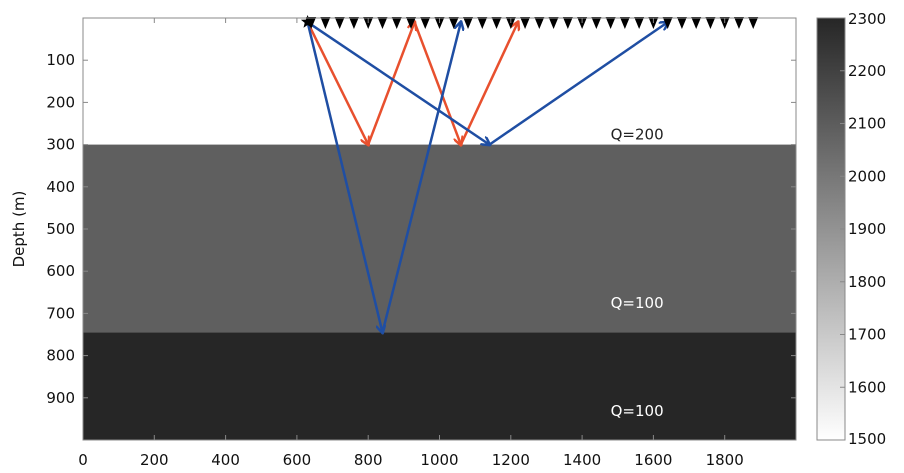 The height and width of the screenshot is (473, 904). I want to click on colorbar-tick-label: 2200, so click(867, 71).